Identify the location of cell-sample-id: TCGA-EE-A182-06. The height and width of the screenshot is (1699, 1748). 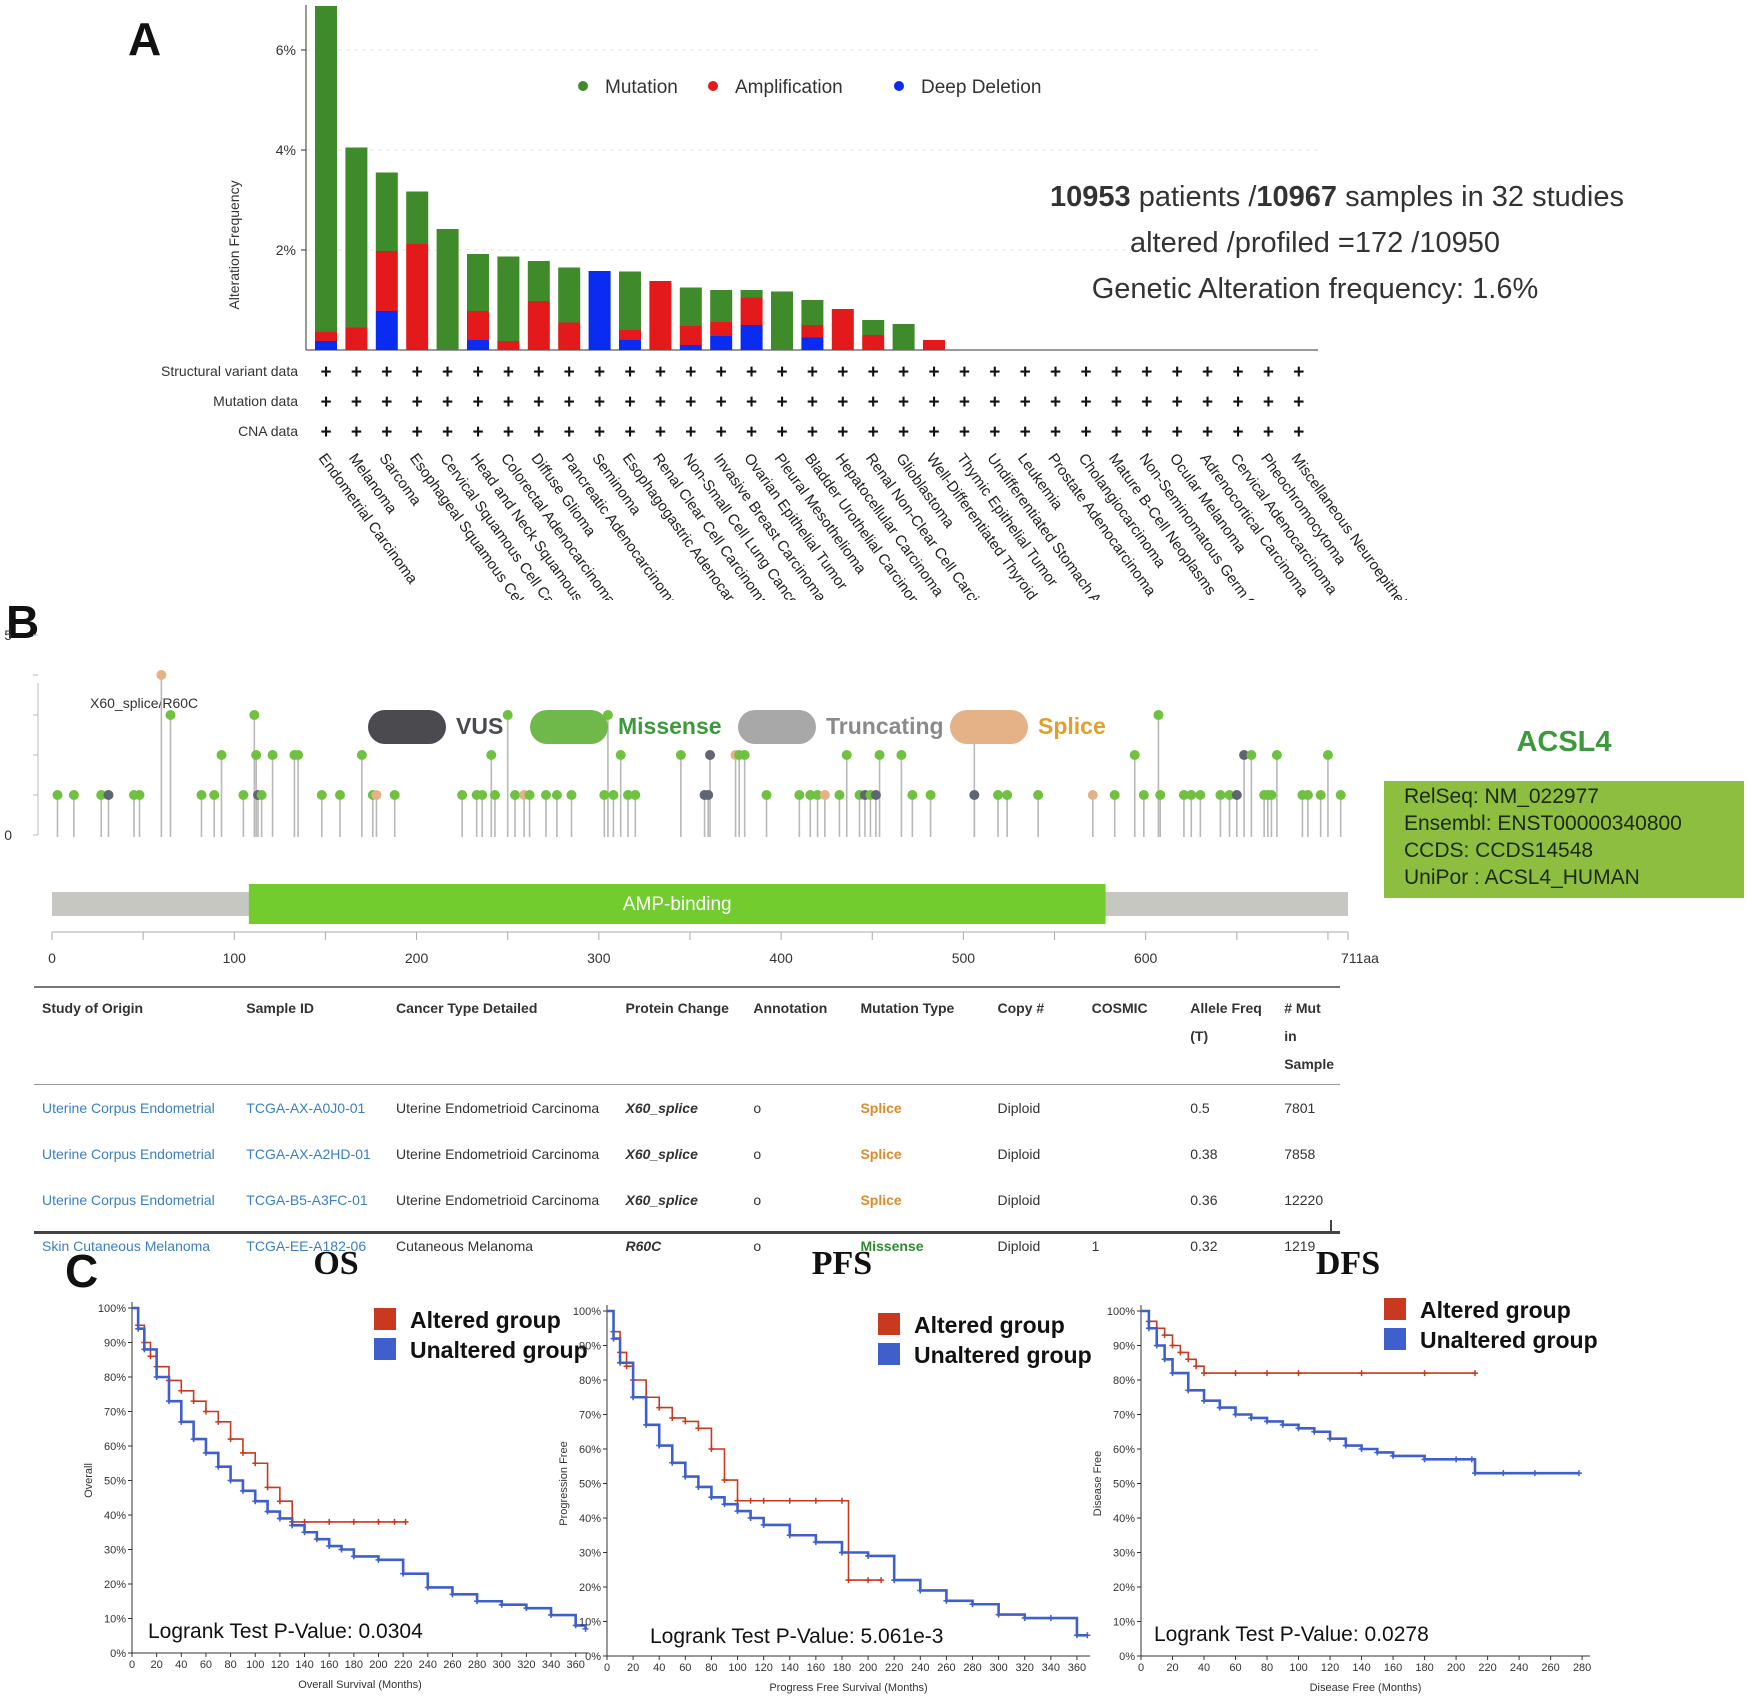
(306, 1246).